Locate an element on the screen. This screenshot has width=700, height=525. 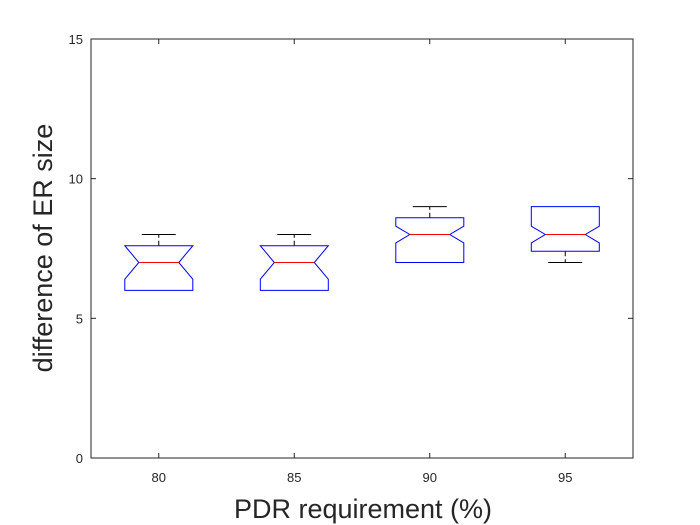
x-tick-label: 80 is located at coordinates (159, 477).